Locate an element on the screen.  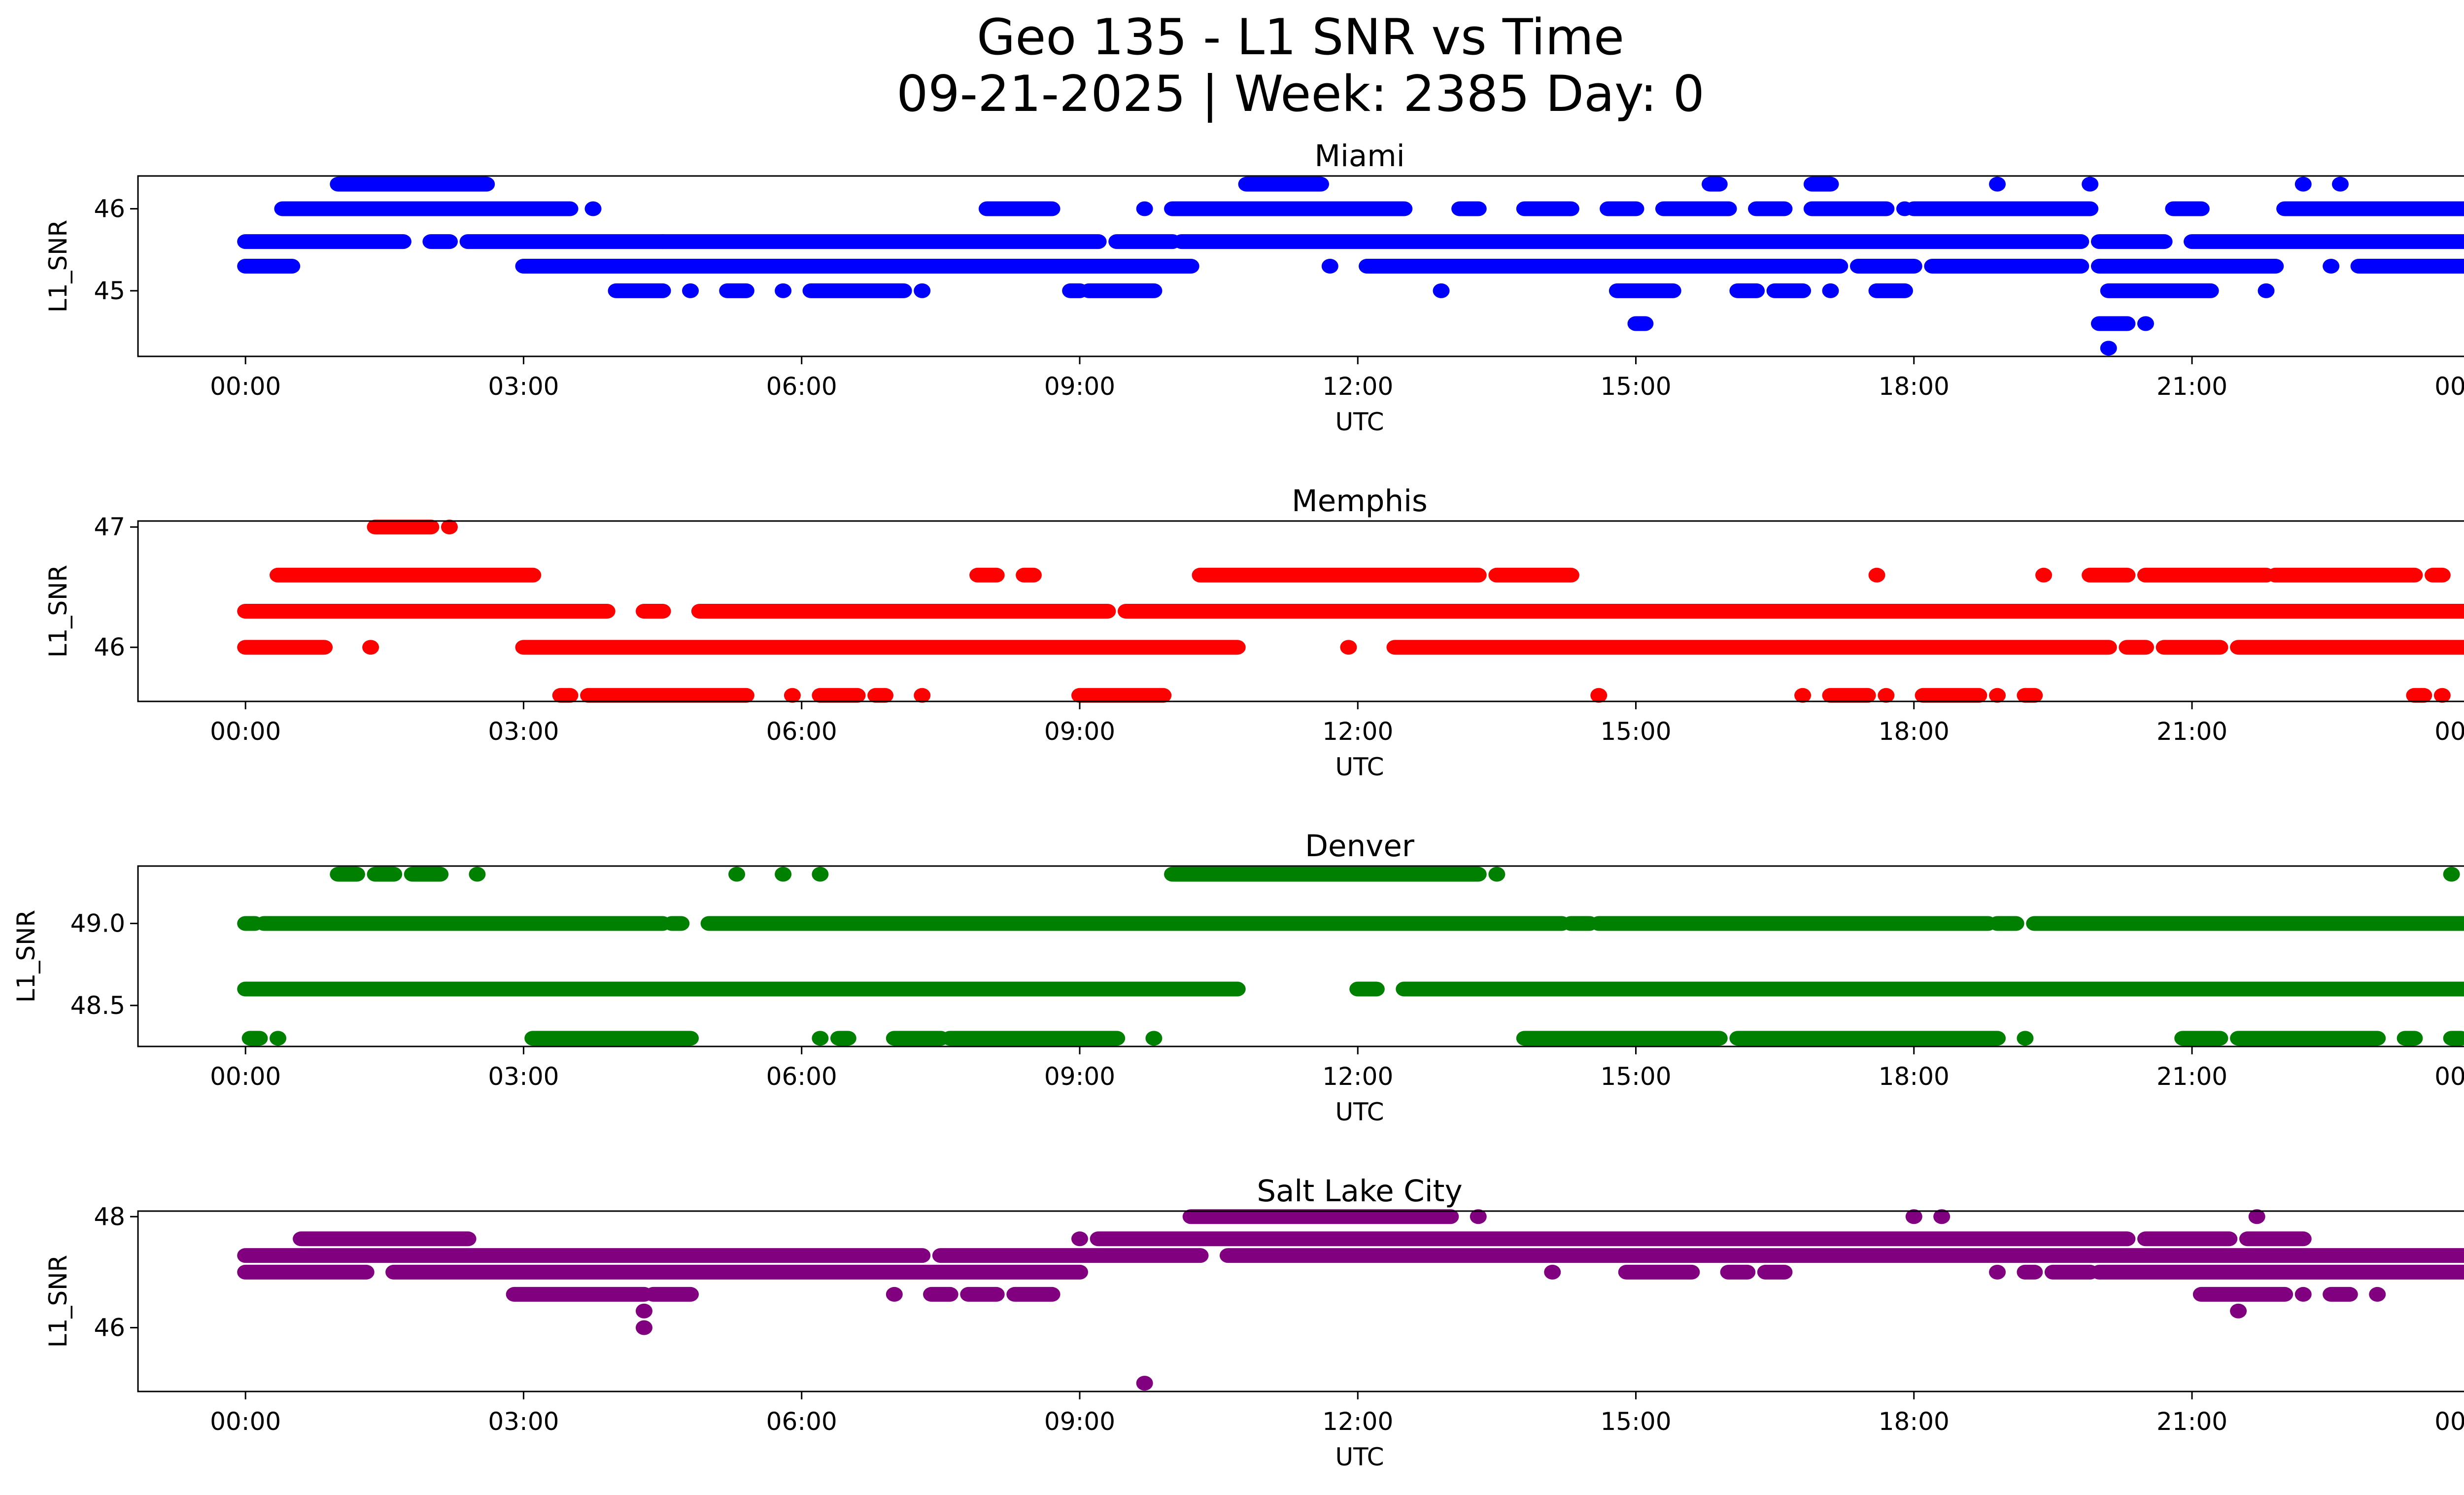
x-tick-label: 18:00 is located at coordinates (1914, 386).